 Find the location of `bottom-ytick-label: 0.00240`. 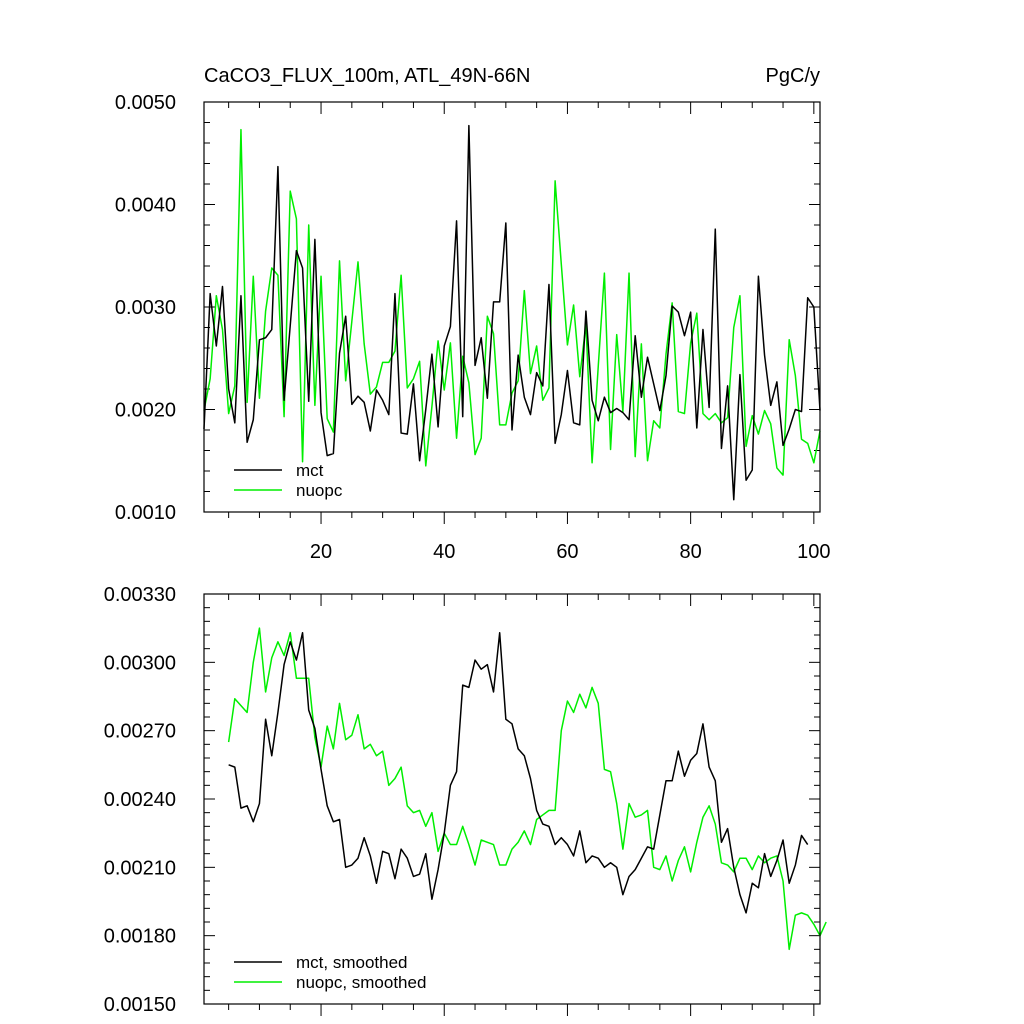

bottom-ytick-label: 0.00240 is located at coordinates (140, 800).